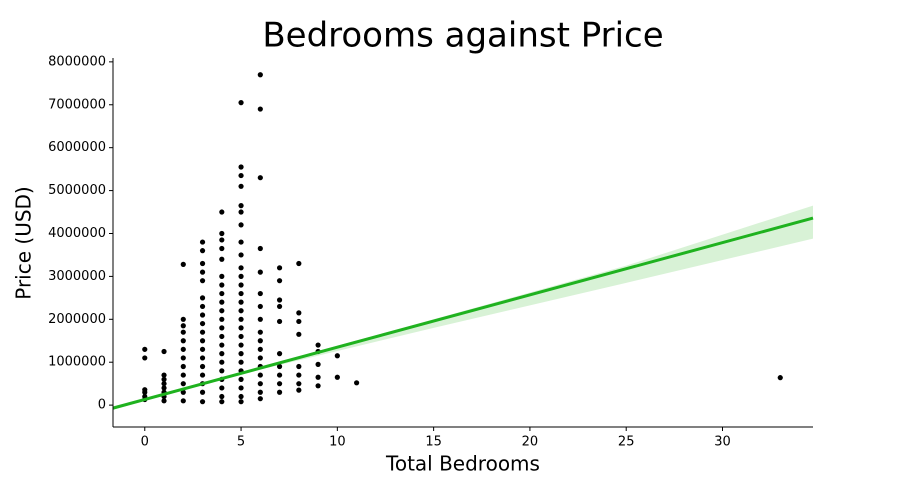  Describe the element at coordinates (77, 61) in the screenshot. I see `y-tick-label: 8000000` at that location.